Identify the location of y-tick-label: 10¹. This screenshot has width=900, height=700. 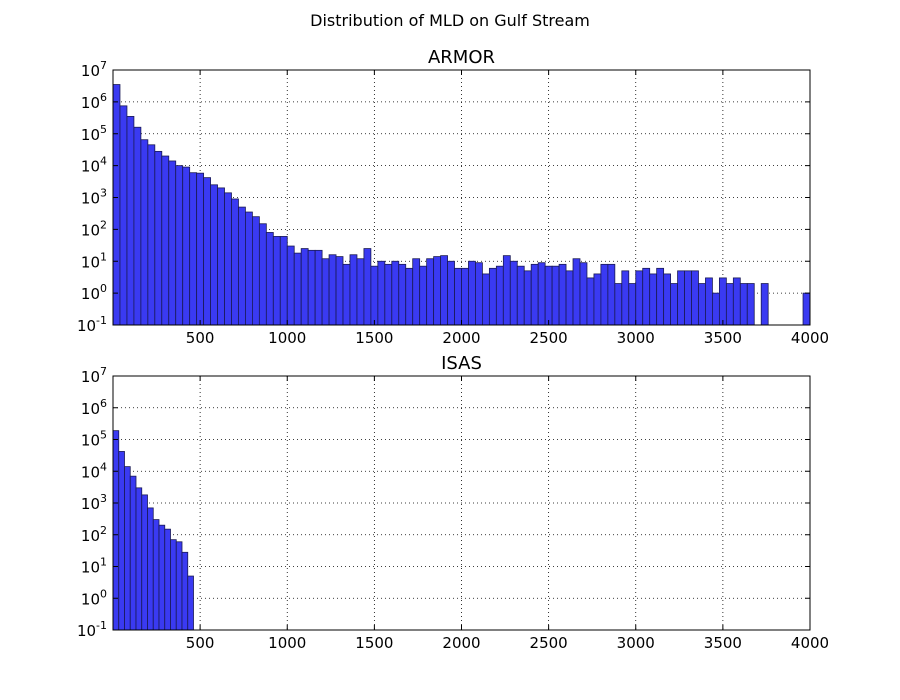
(94, 566).